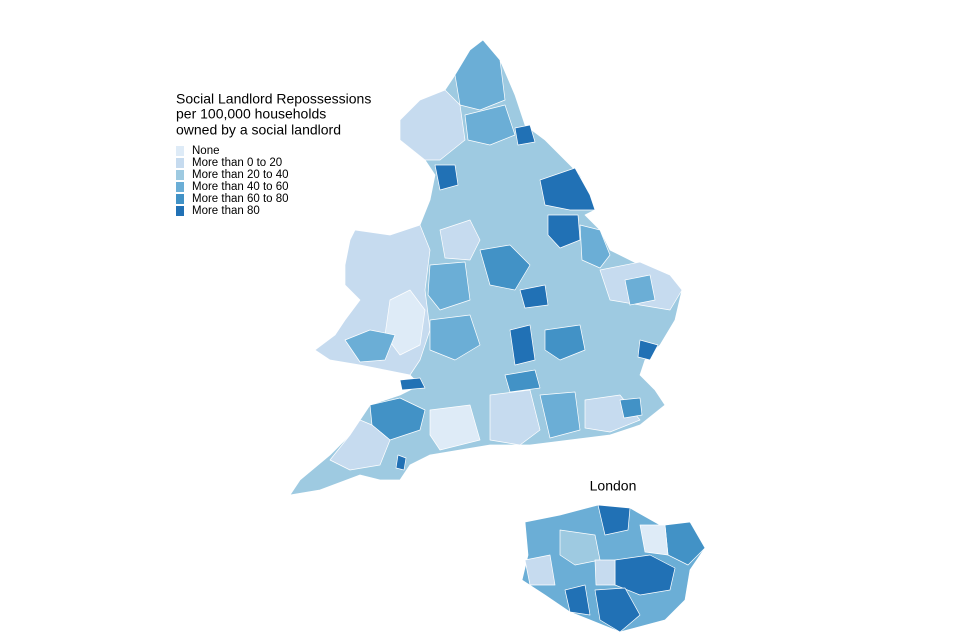 Image resolution: width=960 pixels, height=640 pixels. I want to click on legend-label: None, so click(206, 151).